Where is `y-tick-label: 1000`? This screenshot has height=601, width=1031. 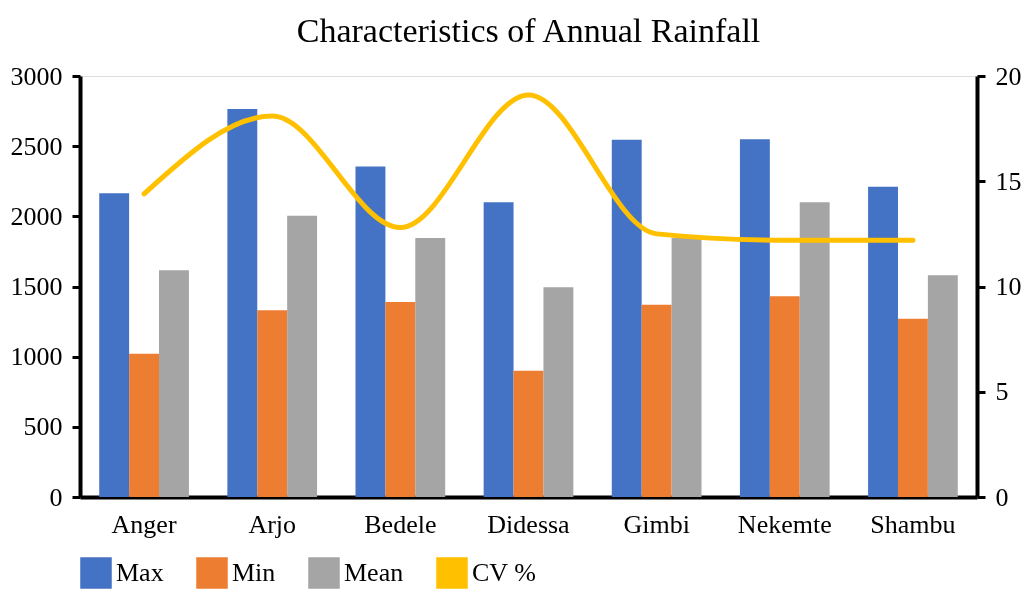 y-tick-label: 1000 is located at coordinates (36, 357).